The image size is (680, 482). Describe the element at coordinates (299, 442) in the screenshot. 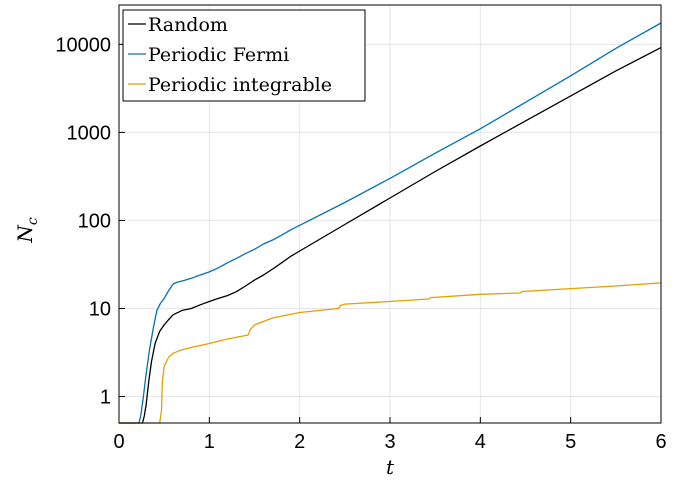

I see `x-tick-label: 2` at that location.